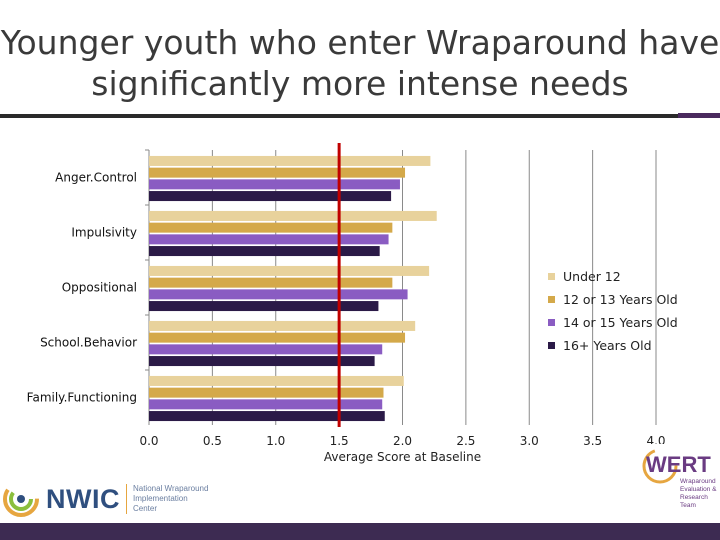 The height and width of the screenshot is (540, 720). Describe the element at coordinates (620, 322) in the screenshot. I see `legend-label: 14 or 15 Years Old` at that location.